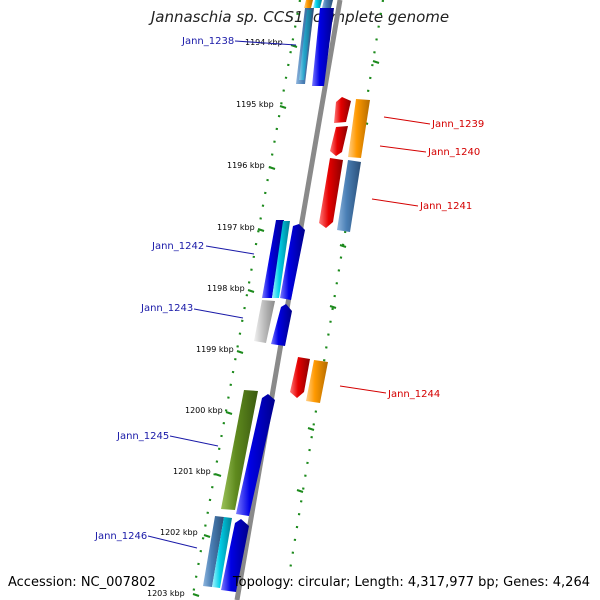 The width and height of the screenshot is (600, 600). What do you see at coordinates (385, 255) in the screenshot?
I see `right-leader-lines` at bounding box center [385, 255].